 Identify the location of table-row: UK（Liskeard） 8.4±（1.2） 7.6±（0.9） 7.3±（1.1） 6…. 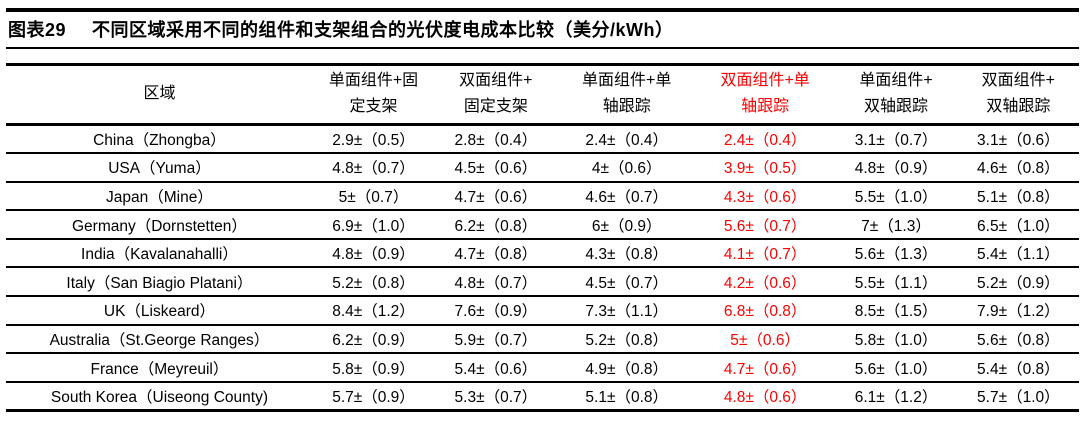
(542, 311).